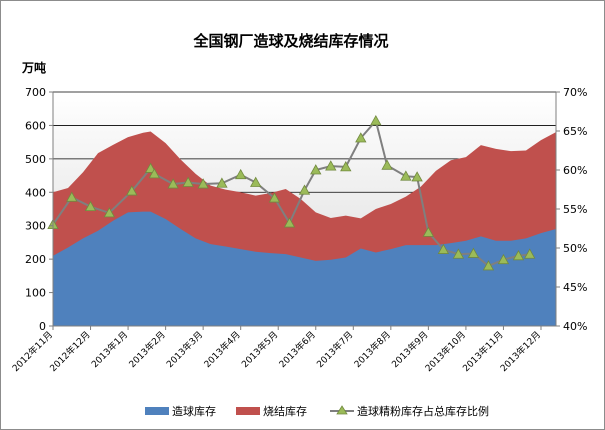  What do you see at coordinates (109, 349) in the screenshot?
I see `x-tick-label: 2013年1月` at bounding box center [109, 349].